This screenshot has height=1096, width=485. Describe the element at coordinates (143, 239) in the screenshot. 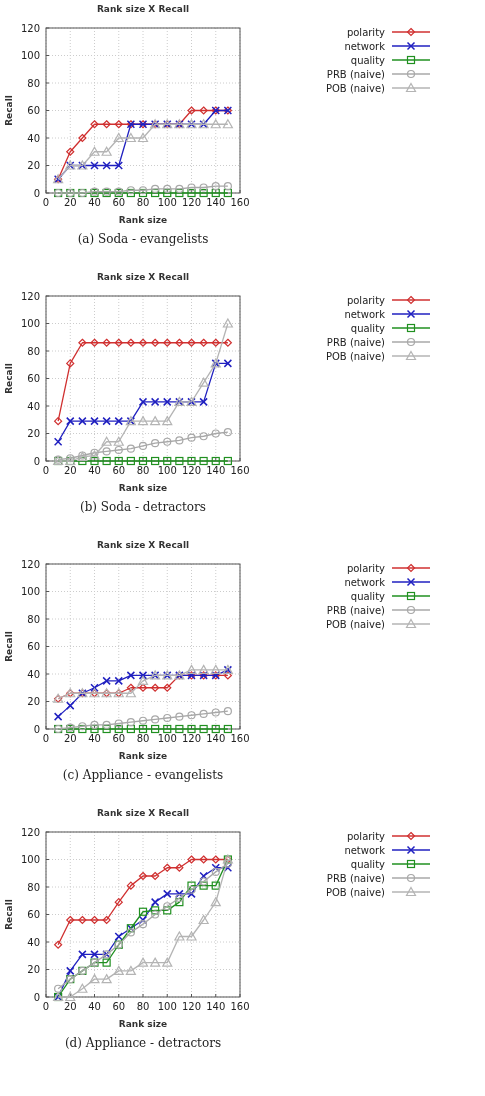

I see `text: (a) Soda - evangelists` at that location.